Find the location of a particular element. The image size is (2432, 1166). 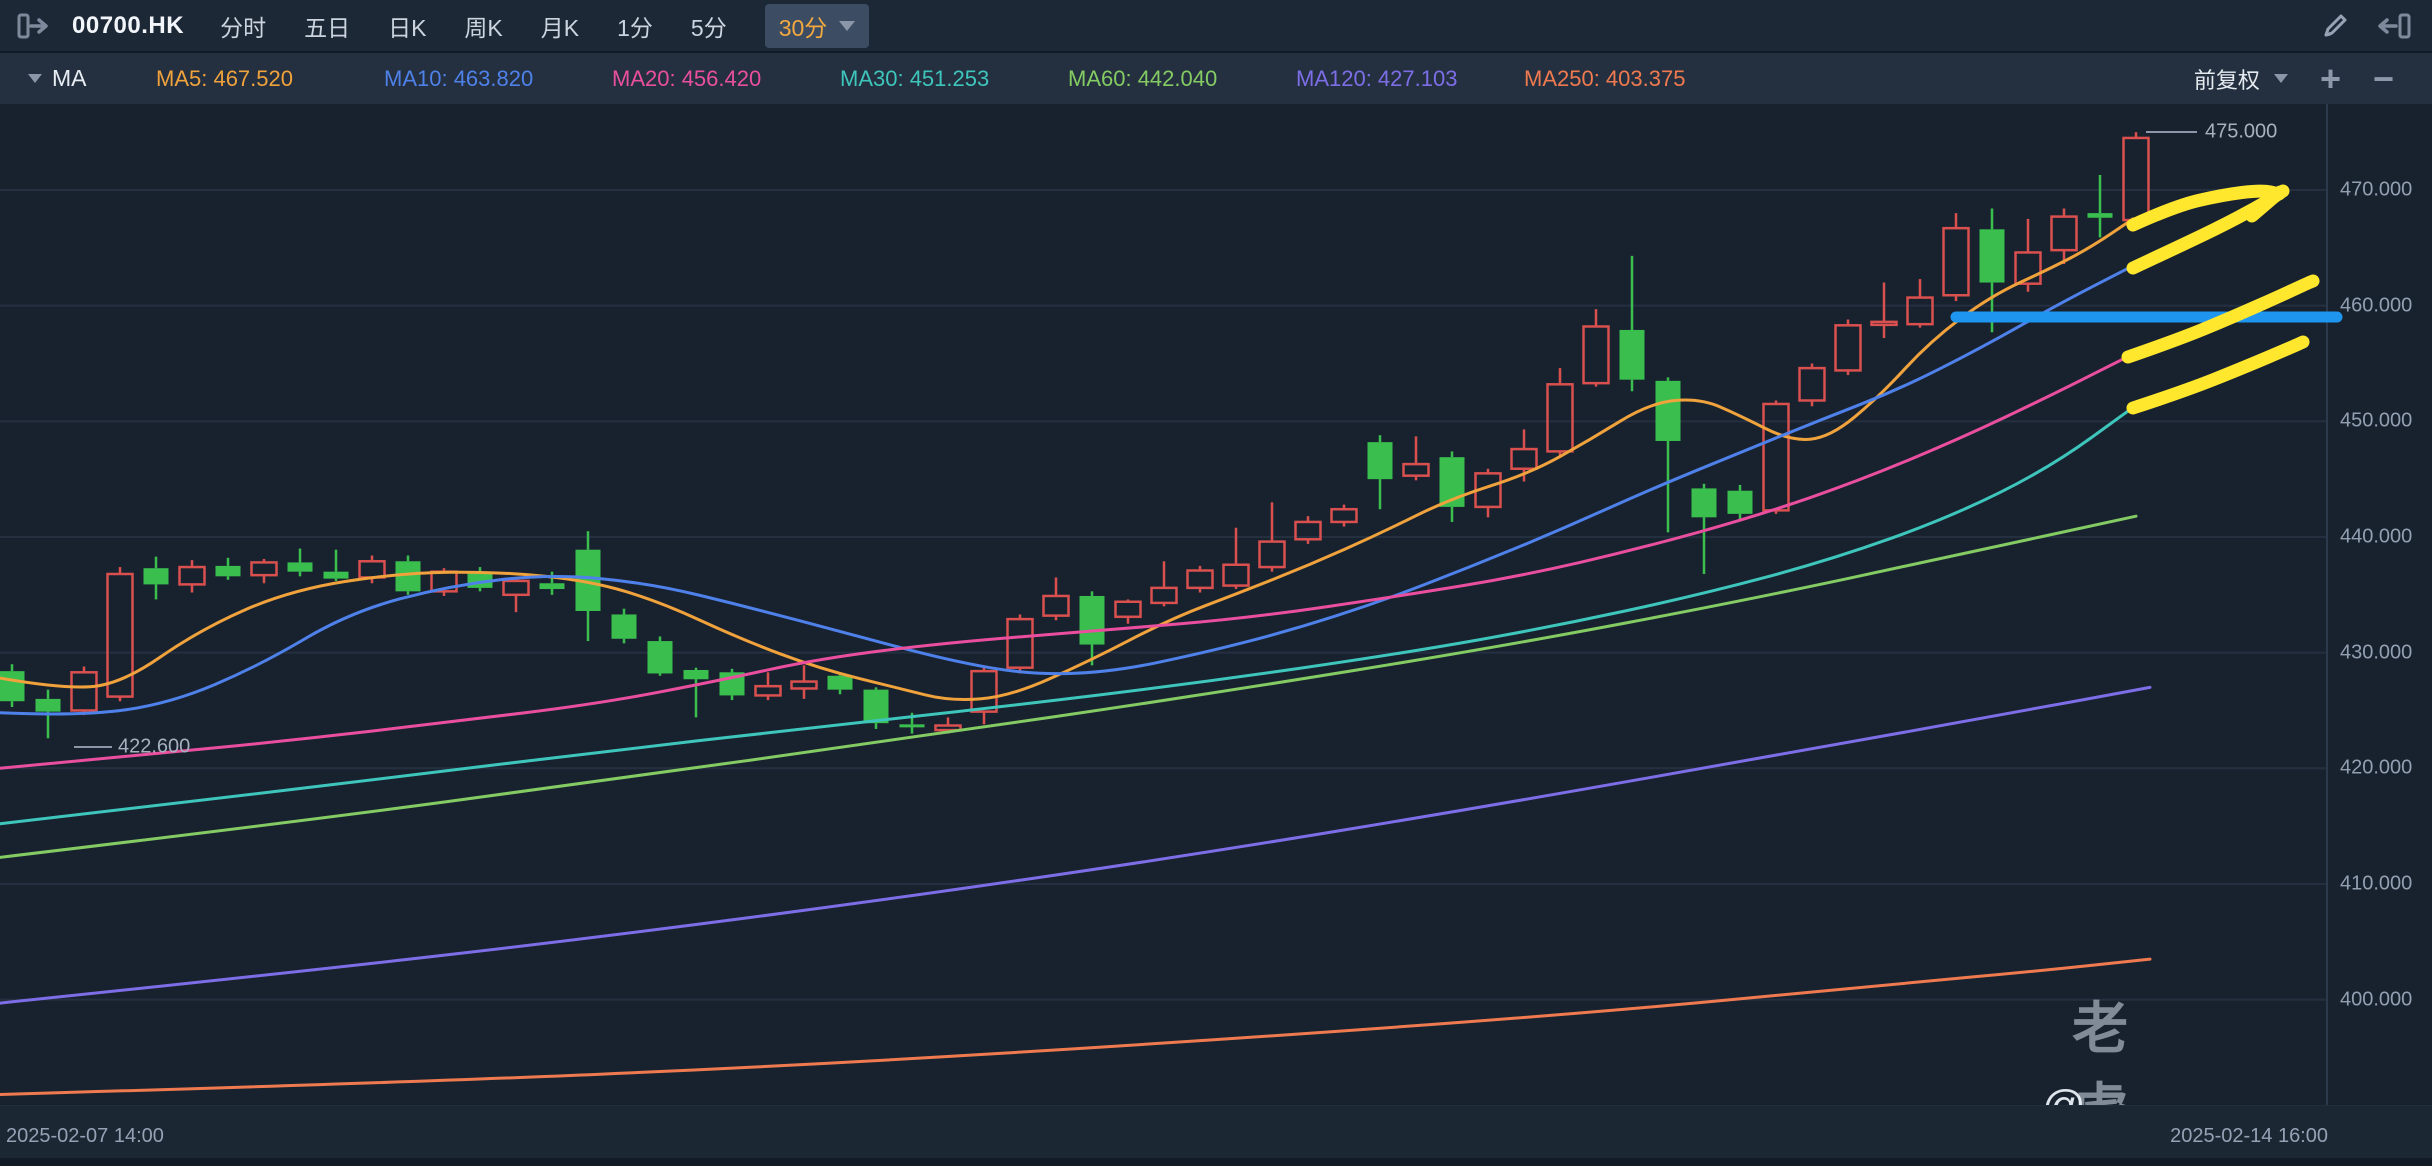

tab-30分: 30分 is located at coordinates (817, 25).